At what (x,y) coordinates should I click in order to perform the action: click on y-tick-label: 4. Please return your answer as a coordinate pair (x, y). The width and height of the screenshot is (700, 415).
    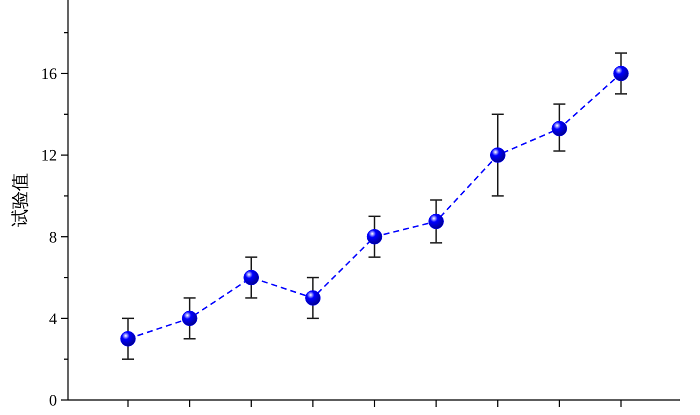
    Looking at the image, I should click on (53, 319).